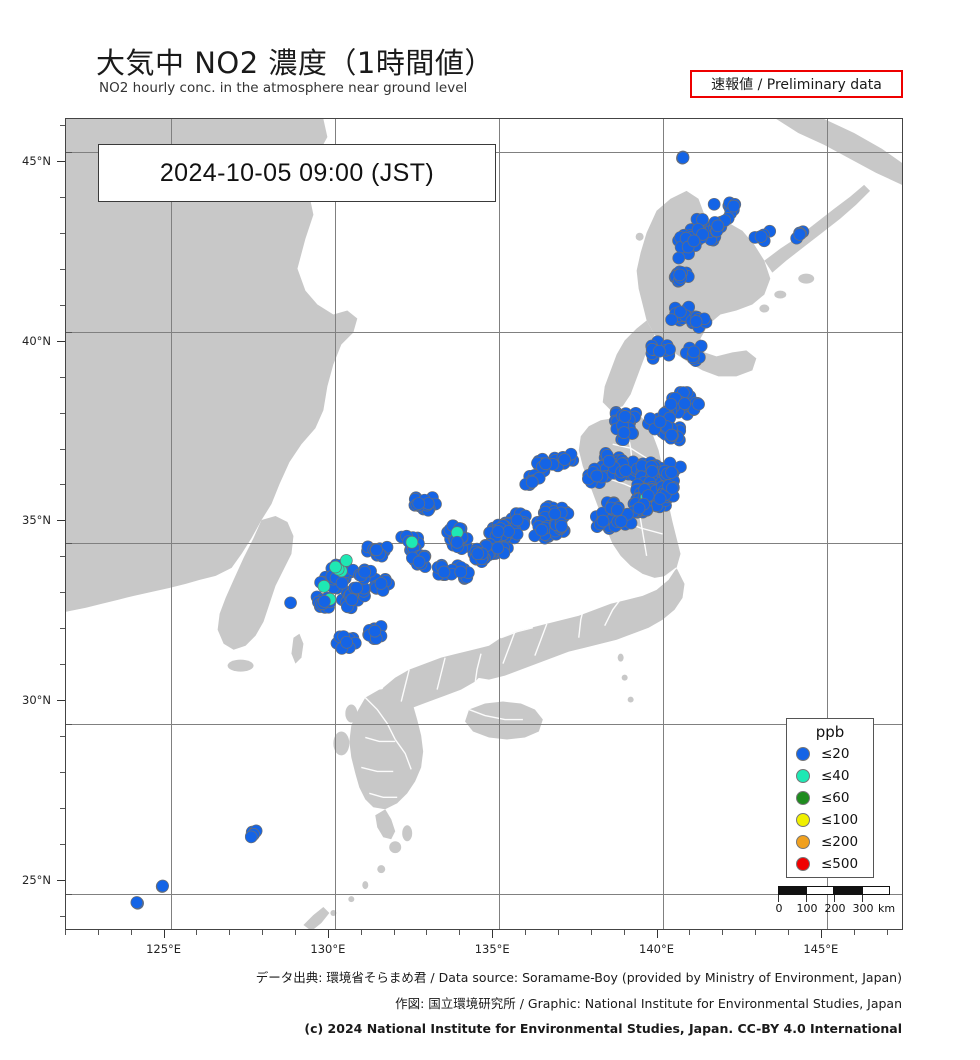 The width and height of the screenshot is (980, 1060). What do you see at coordinates (61, 341) in the screenshot?
I see `y-tick-major` at bounding box center [61, 341].